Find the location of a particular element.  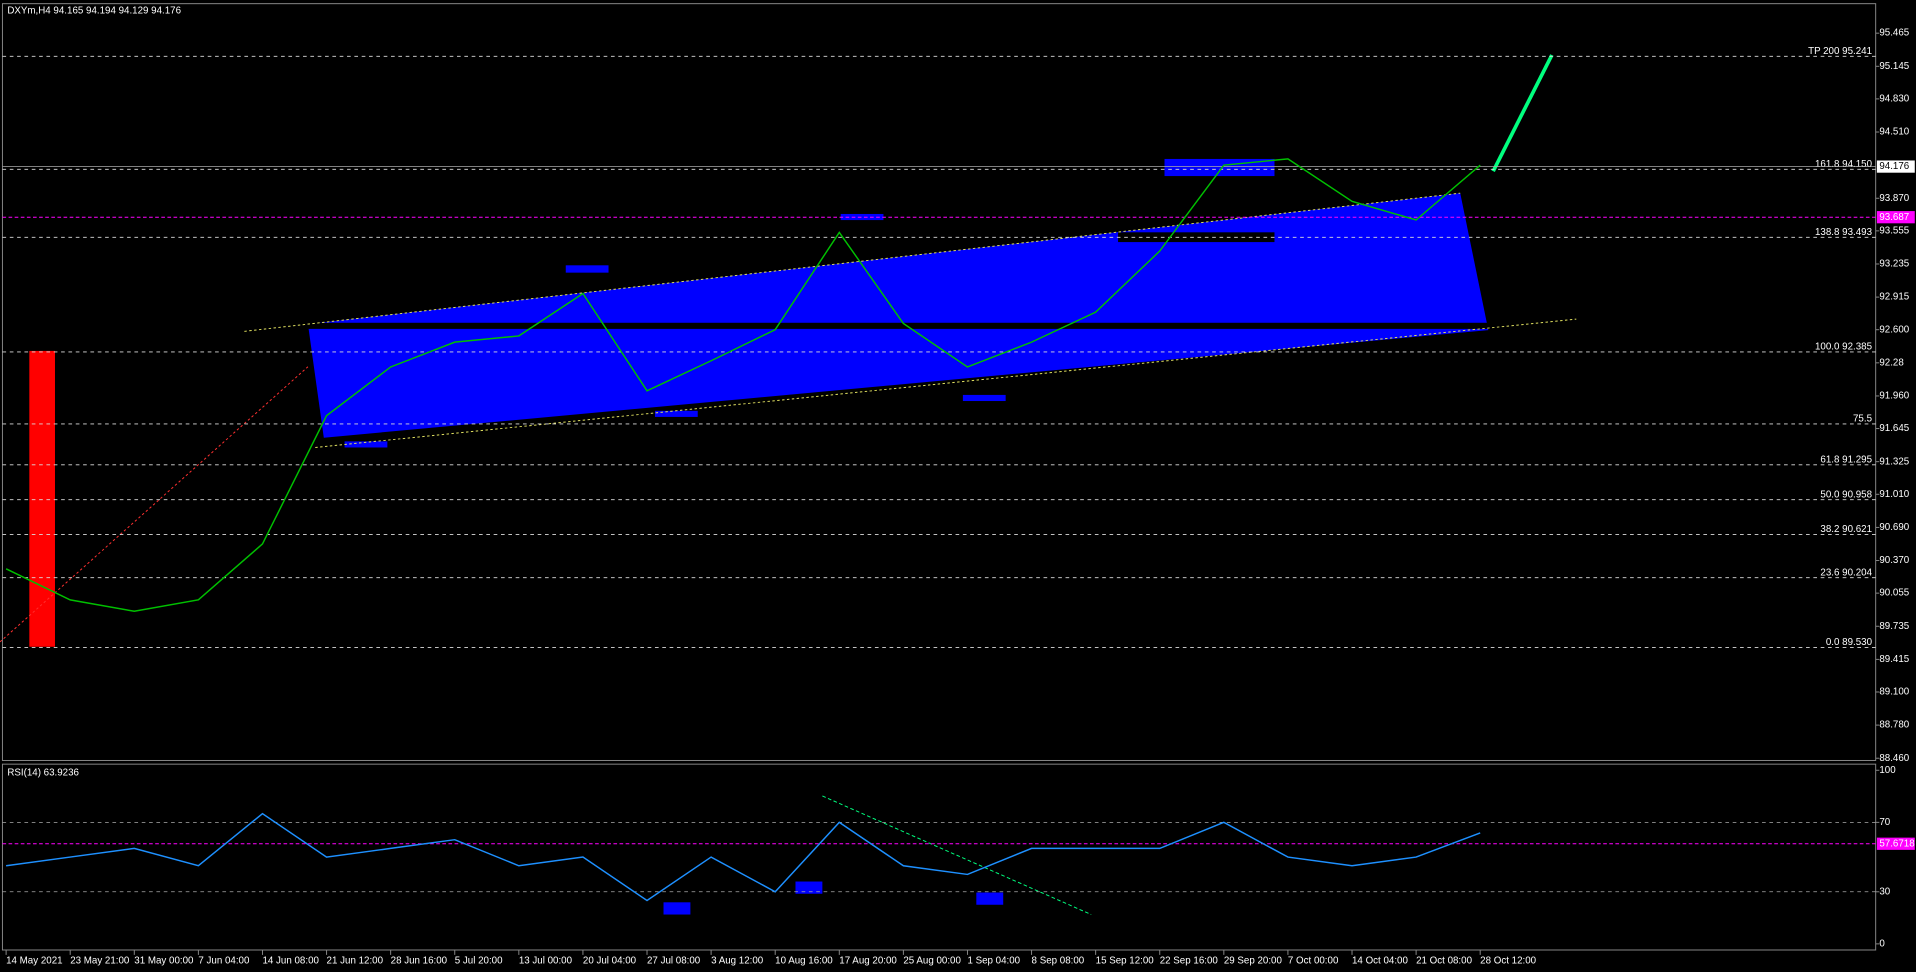

x-tick-label: 25 Aug 00:00 is located at coordinates (932, 961).